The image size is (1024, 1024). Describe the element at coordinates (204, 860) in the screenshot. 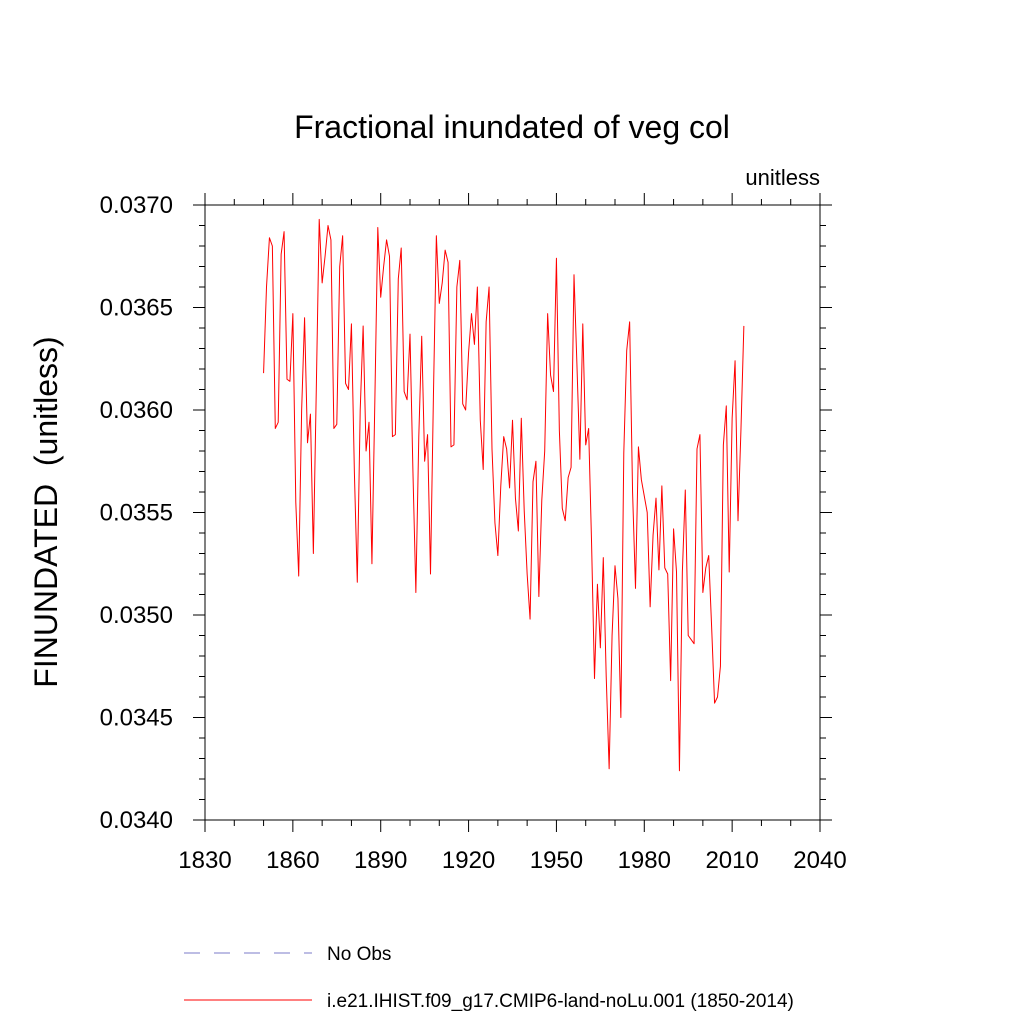

I see `x-tick-label: 1830` at that location.